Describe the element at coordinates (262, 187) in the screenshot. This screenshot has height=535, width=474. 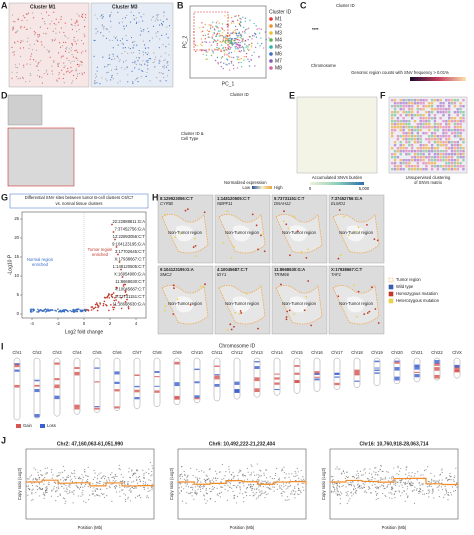
I see `colorbar` at that location.